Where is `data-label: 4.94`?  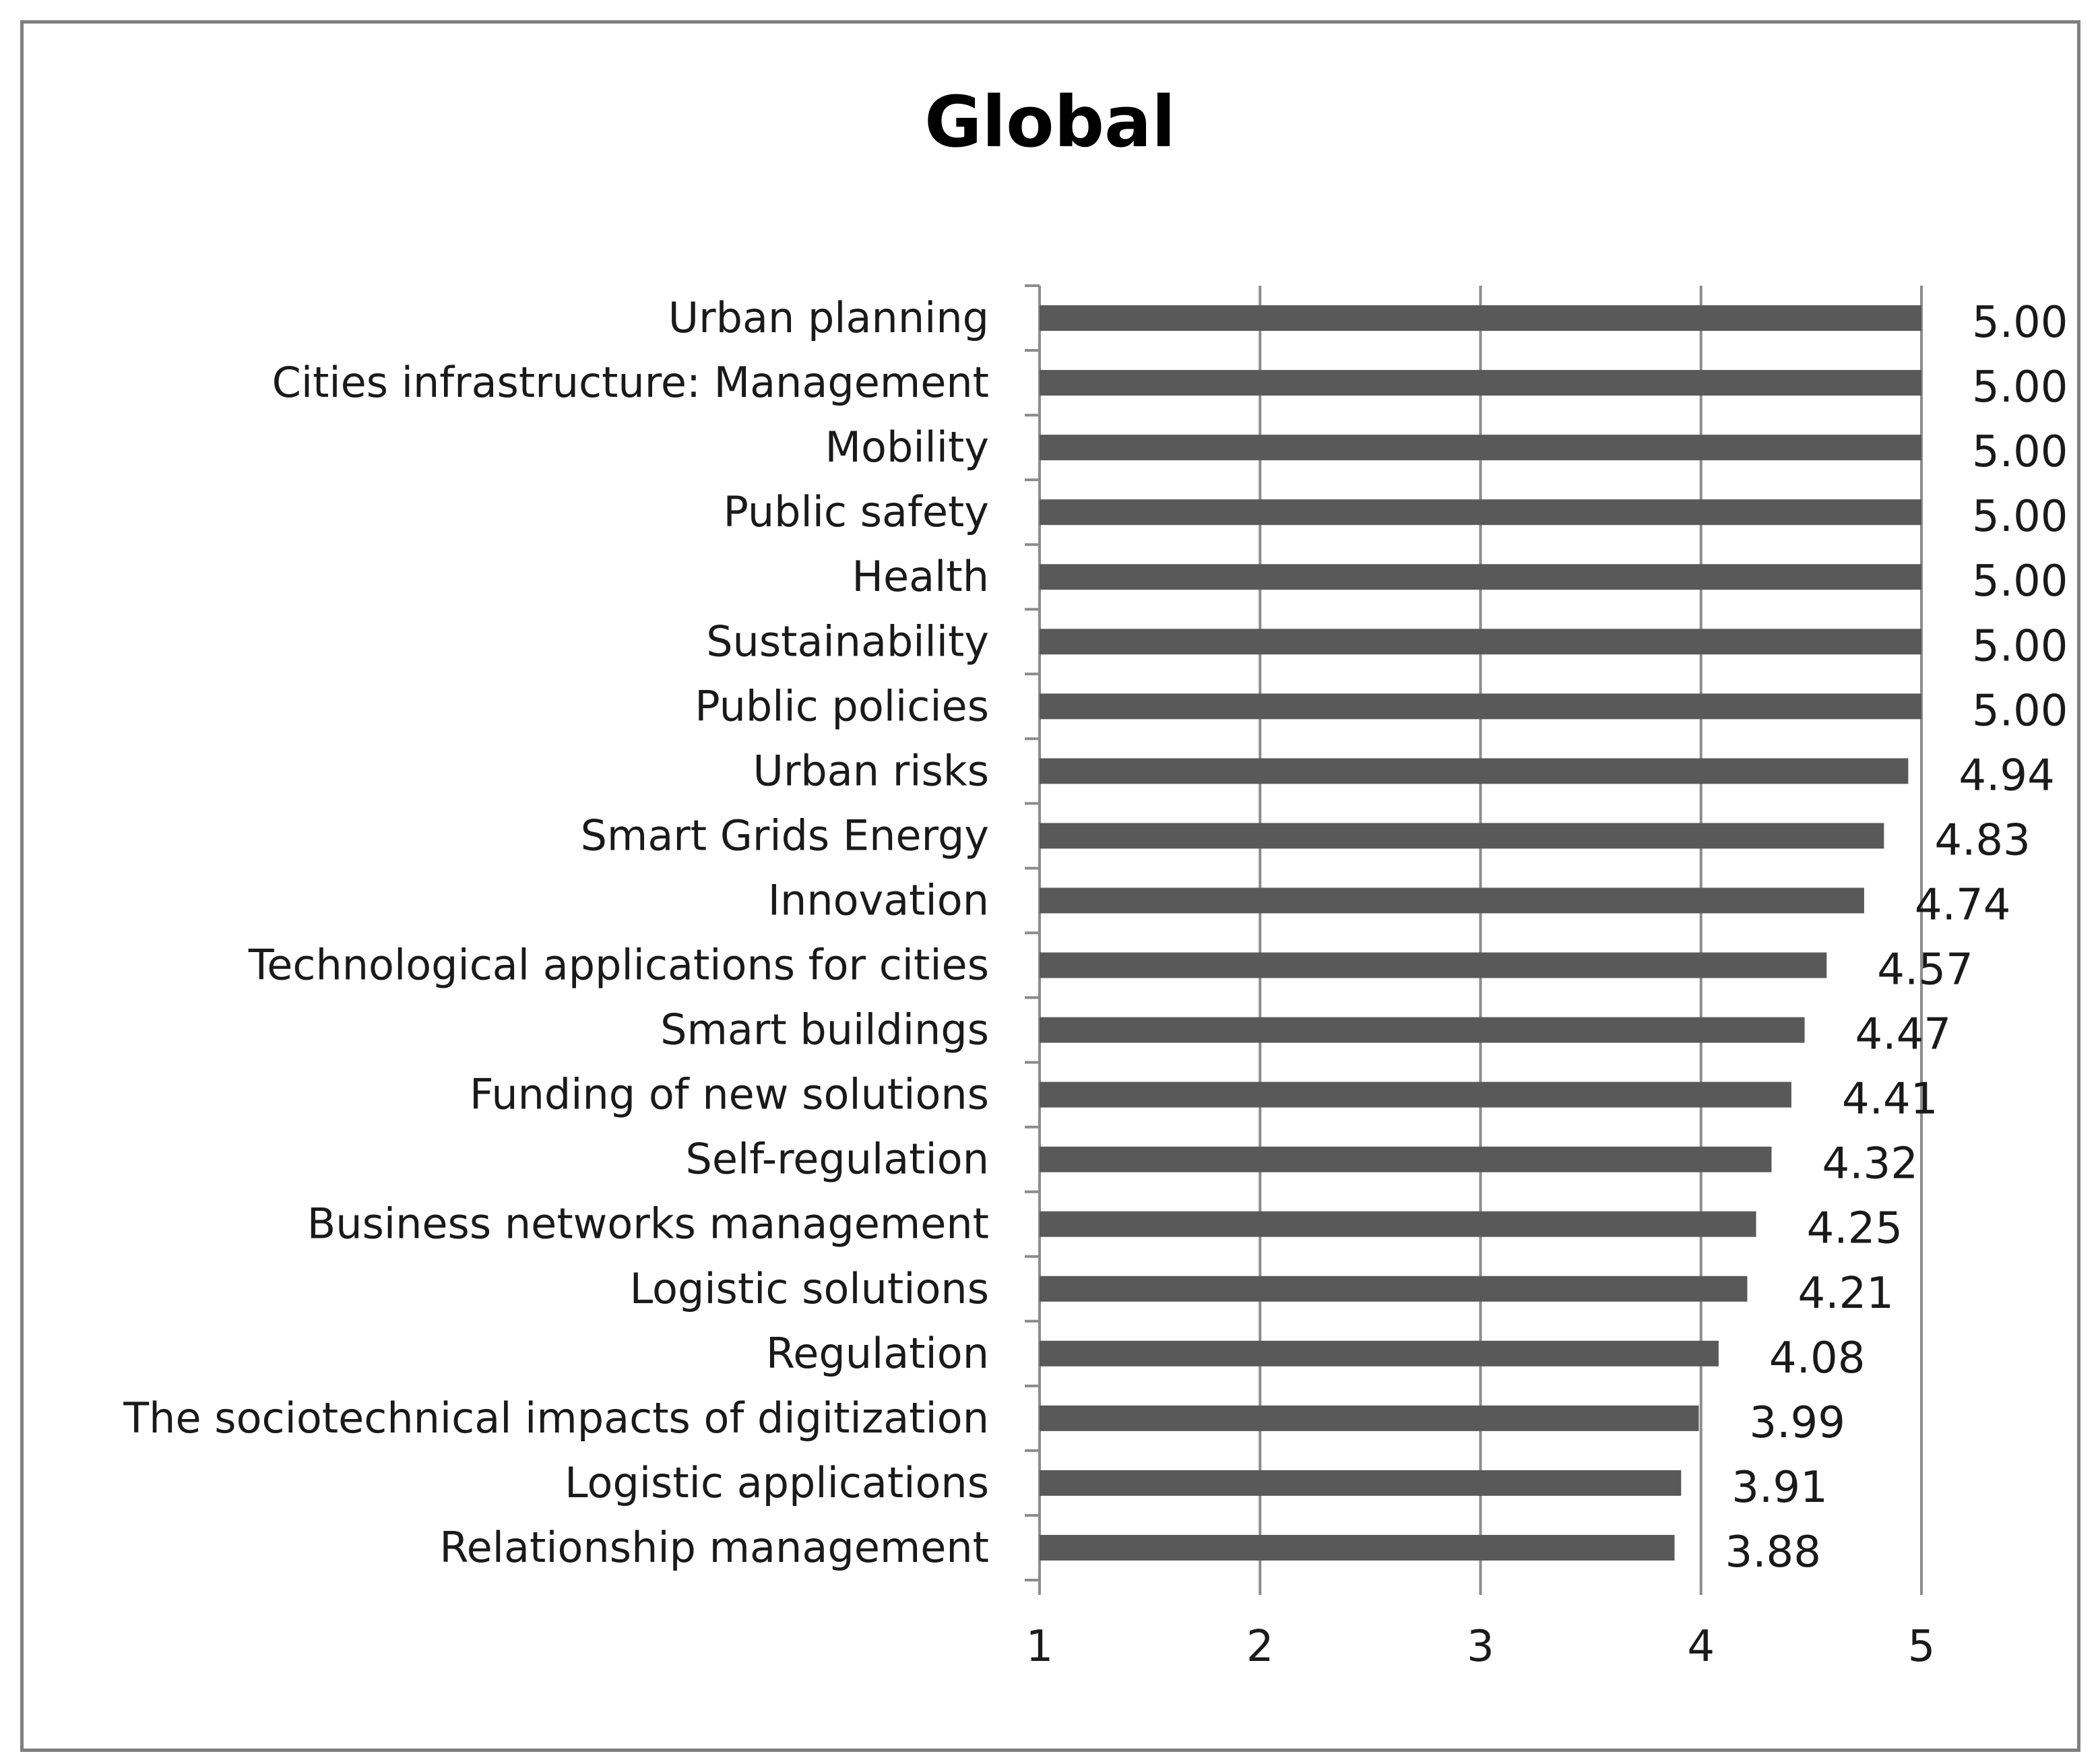 data-label: 4.94 is located at coordinates (2007, 776).